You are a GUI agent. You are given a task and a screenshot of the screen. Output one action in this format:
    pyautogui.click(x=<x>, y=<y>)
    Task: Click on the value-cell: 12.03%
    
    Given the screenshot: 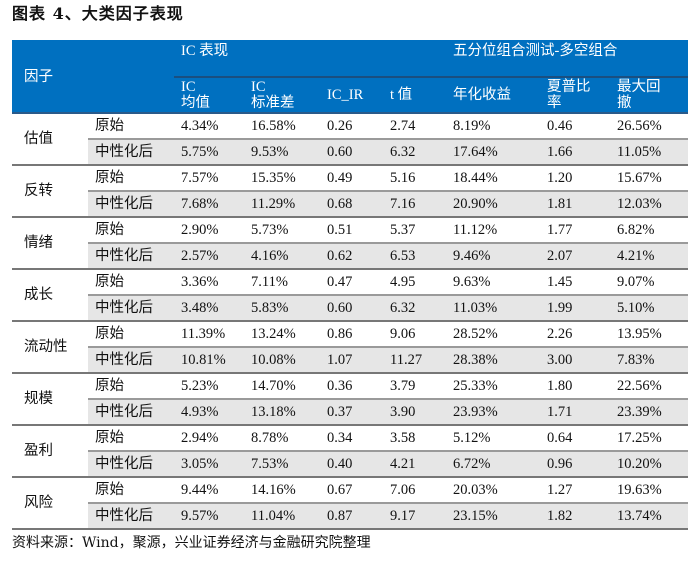 What is the action you would take?
    pyautogui.click(x=649, y=204)
    